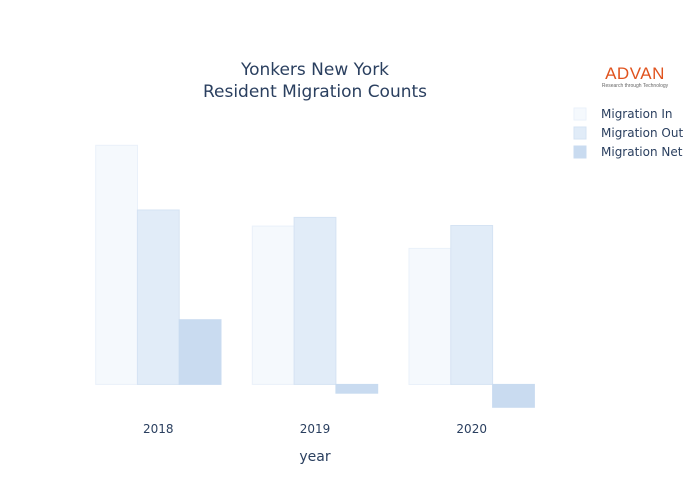 This screenshot has height=500, width=700. What do you see at coordinates (357, 388) in the screenshot?
I see `bar-migration-net-2019` at bounding box center [357, 388].